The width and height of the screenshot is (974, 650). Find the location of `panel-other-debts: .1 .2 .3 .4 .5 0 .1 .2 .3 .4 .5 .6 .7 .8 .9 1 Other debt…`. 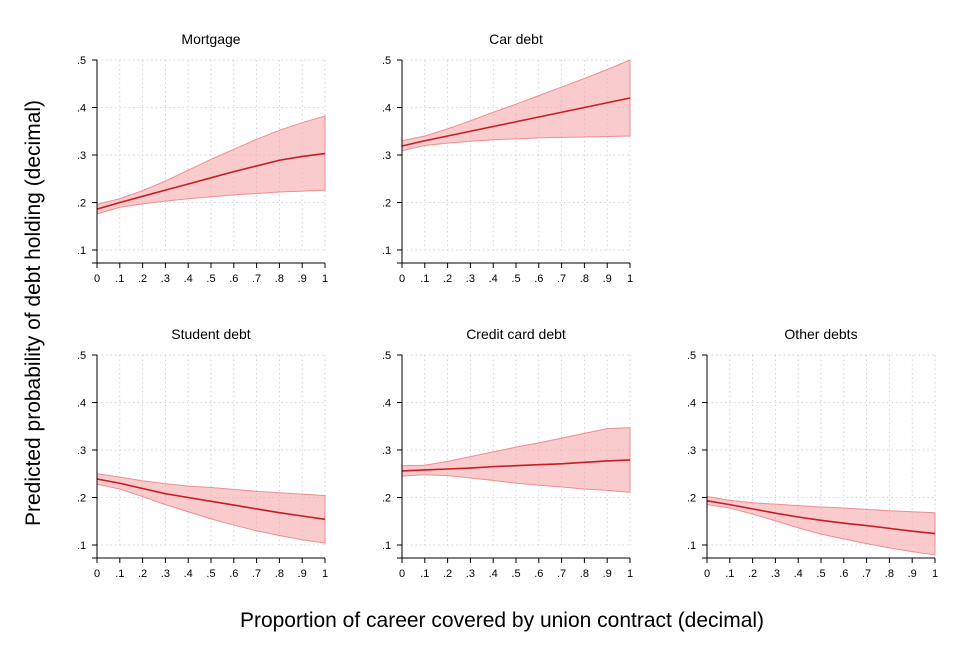

panel-other-debts: .1 .2 .3 .4 .5 0 .1 .2 .3 .4 .5 .6 .7 .8 .9 1 Other debt… is located at coordinates (812, 453).